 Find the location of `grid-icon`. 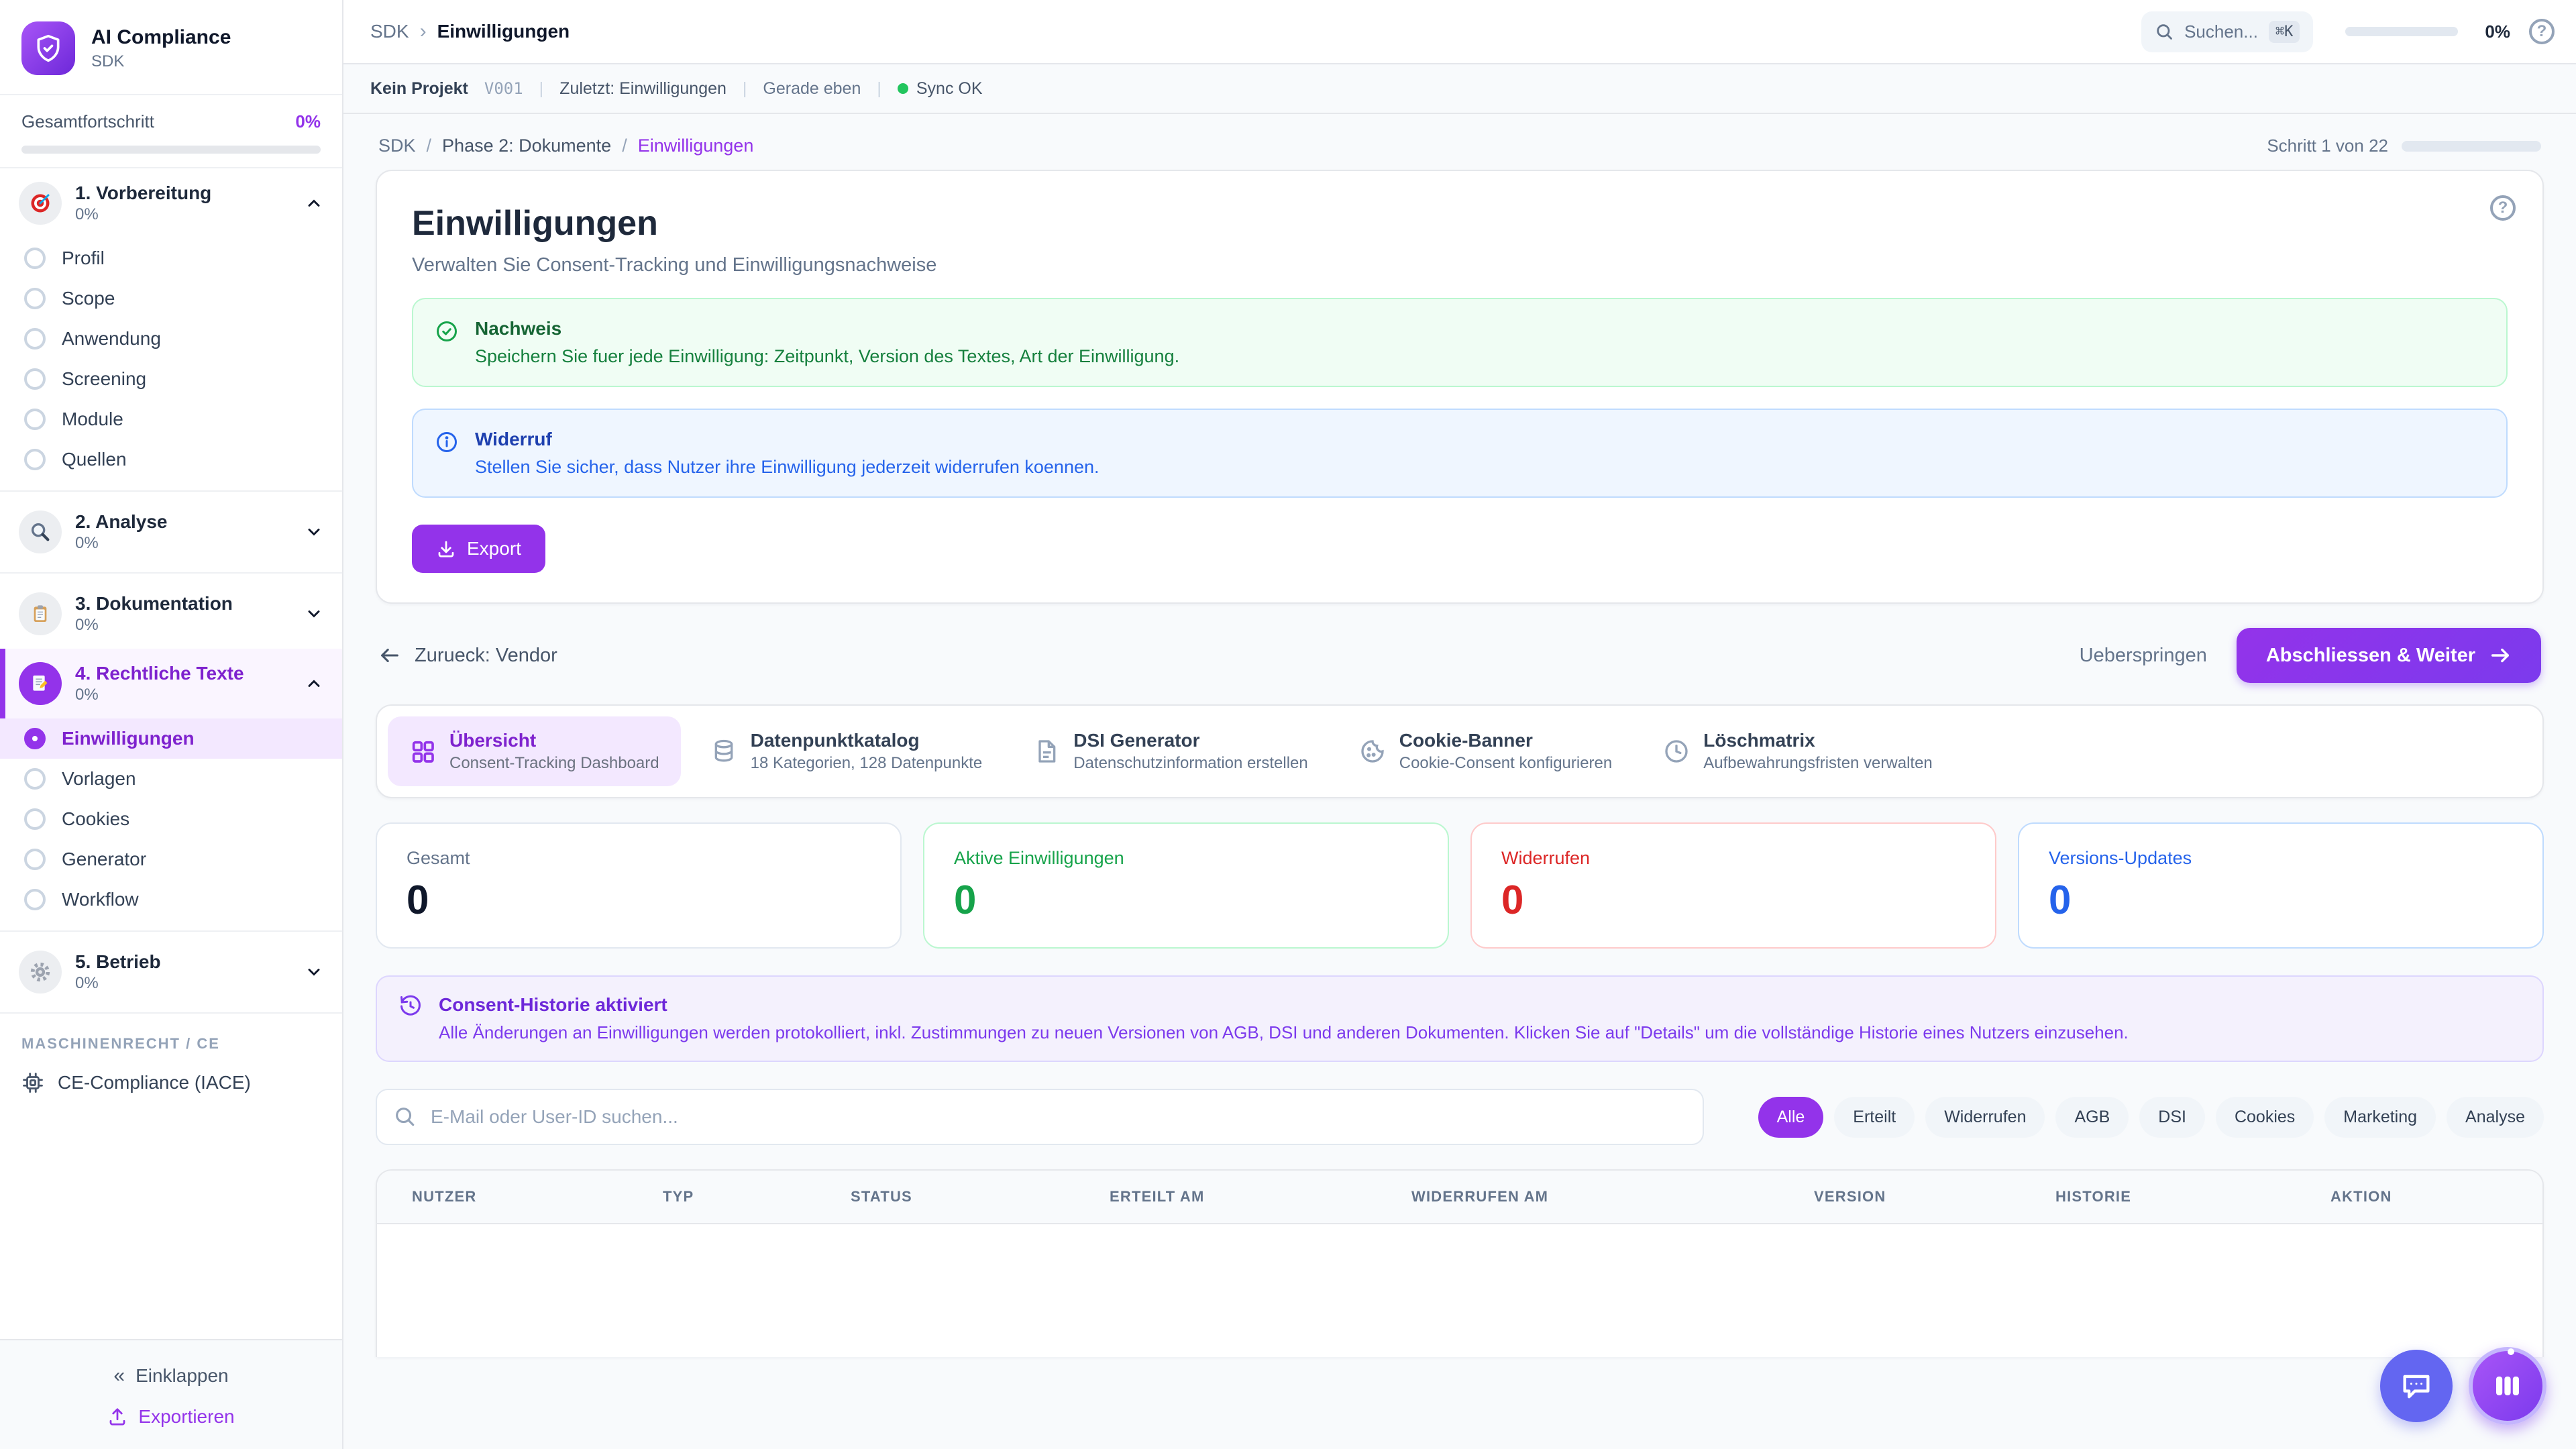

grid-icon is located at coordinates (423, 752).